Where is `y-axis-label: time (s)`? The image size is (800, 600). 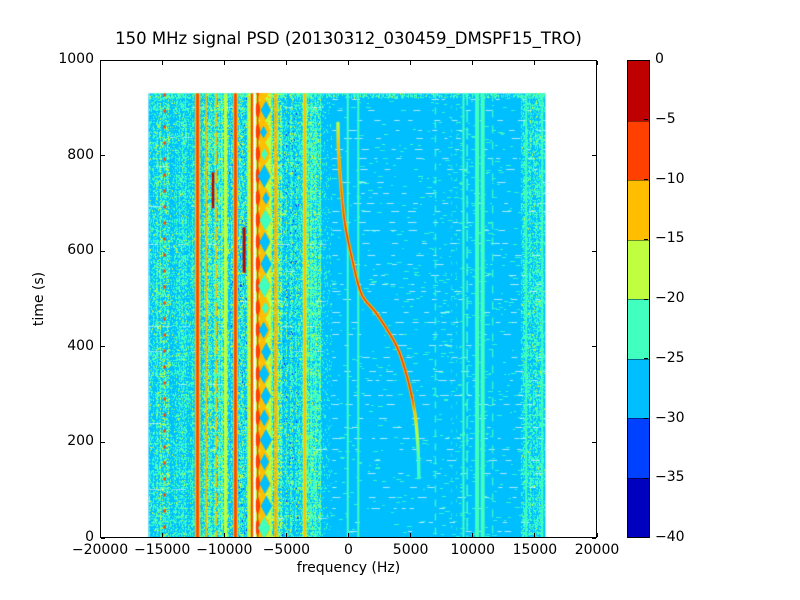
y-axis-label: time (s) is located at coordinates (39, 299).